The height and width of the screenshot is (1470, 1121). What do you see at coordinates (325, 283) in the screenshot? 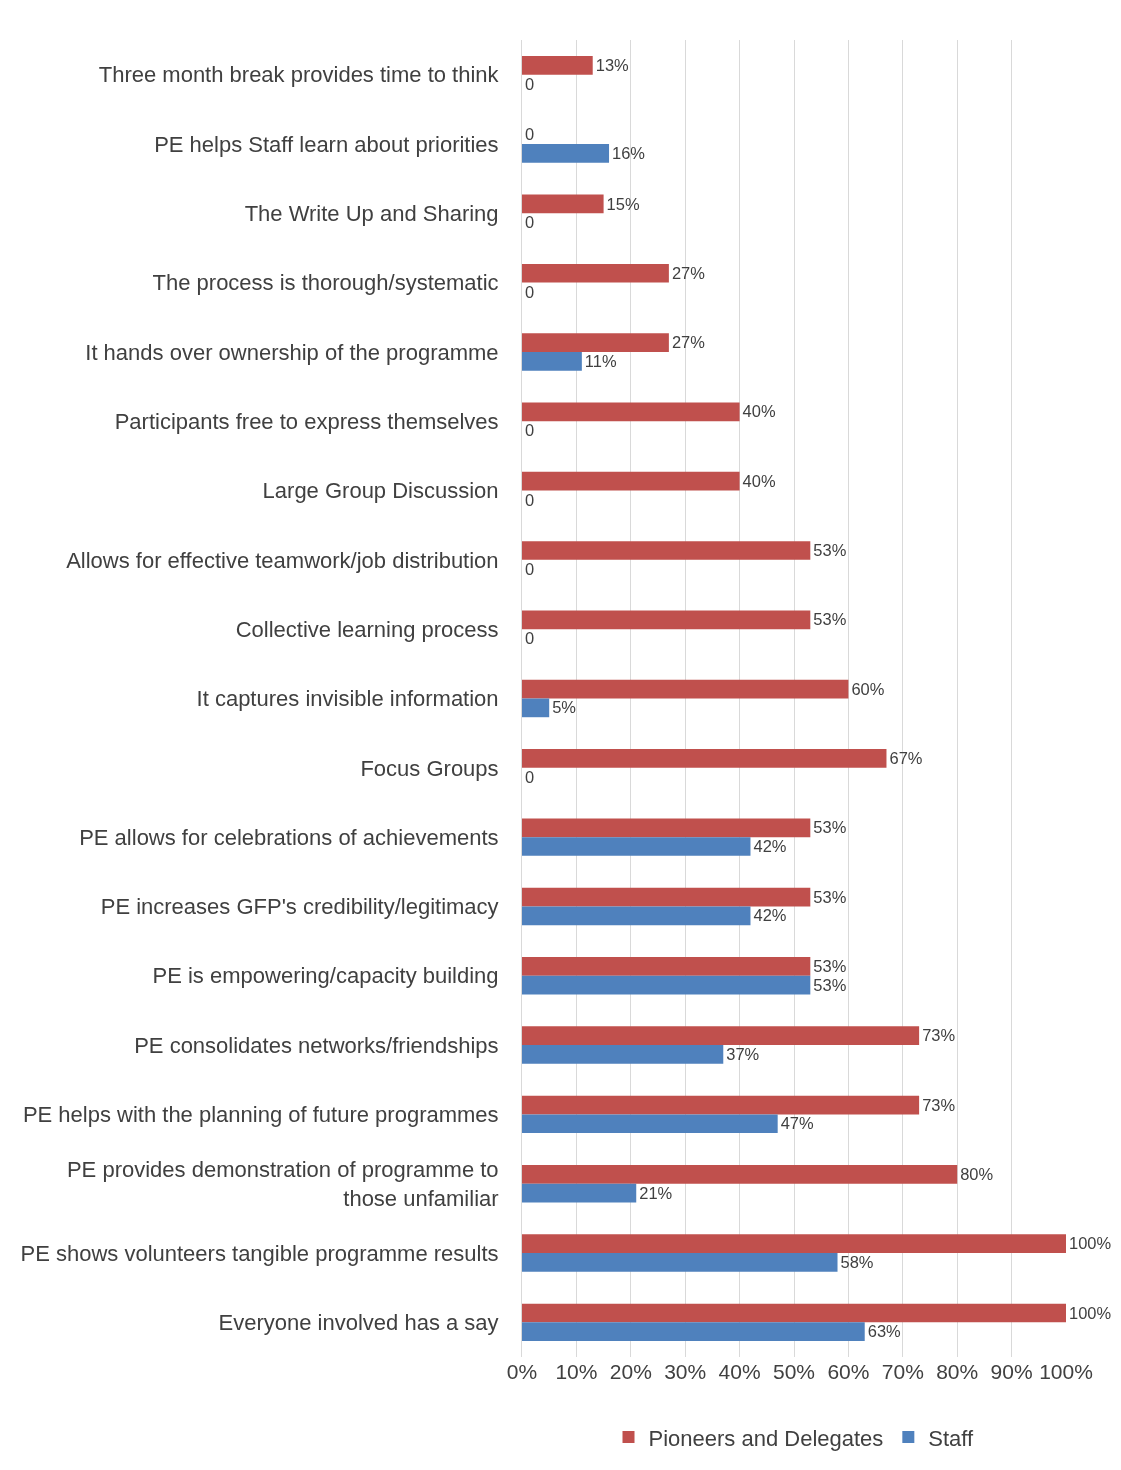
I see `y-tick-label: The process is thorough/systematic` at bounding box center [325, 283].